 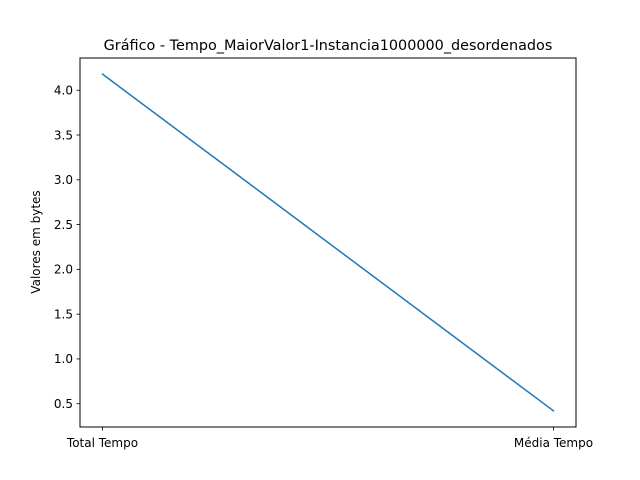 What do you see at coordinates (63, 180) in the screenshot?
I see `y-tick-label: 3.0` at bounding box center [63, 180].